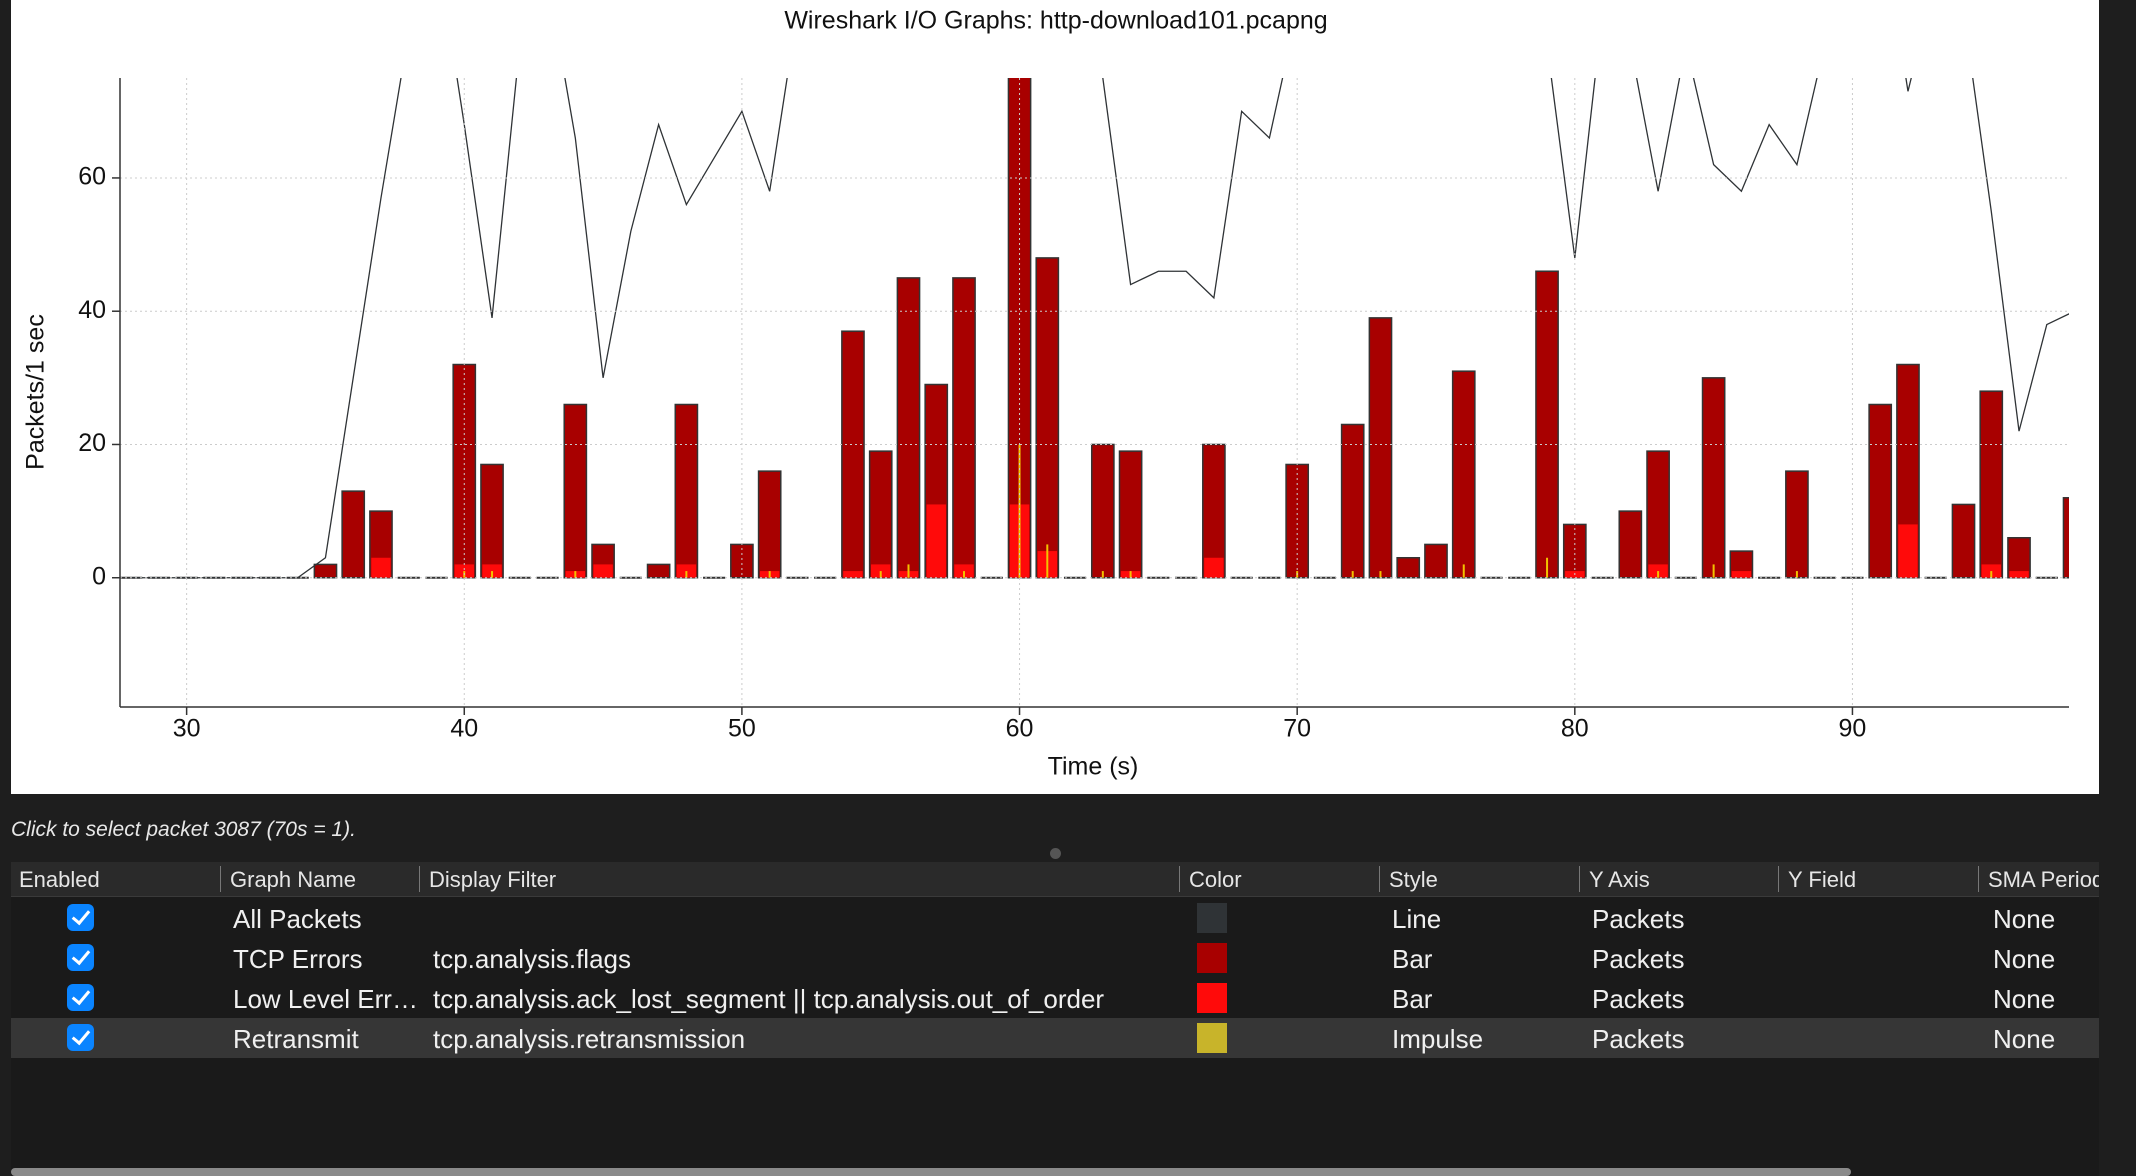 The image size is (2136, 1176). Describe the element at coordinates (92, 177) in the screenshot. I see `y-tick-label: 60` at that location.